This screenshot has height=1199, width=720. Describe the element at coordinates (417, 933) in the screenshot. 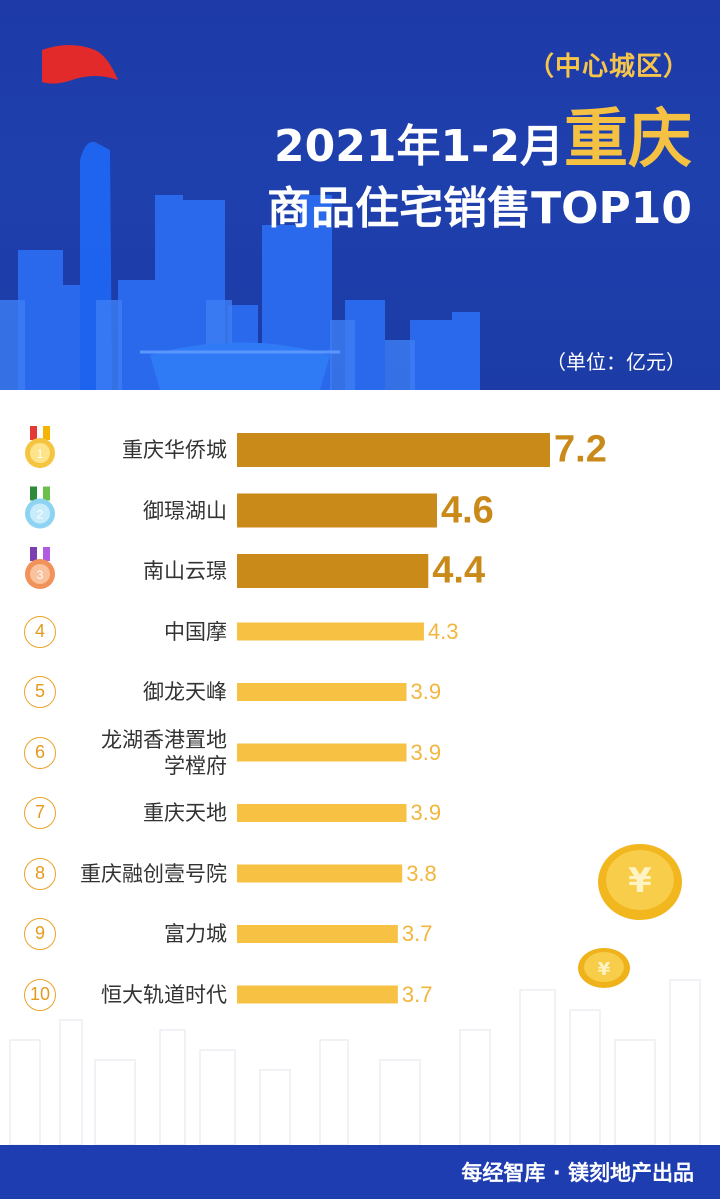

I see `value-label-9: 3.7` at that location.